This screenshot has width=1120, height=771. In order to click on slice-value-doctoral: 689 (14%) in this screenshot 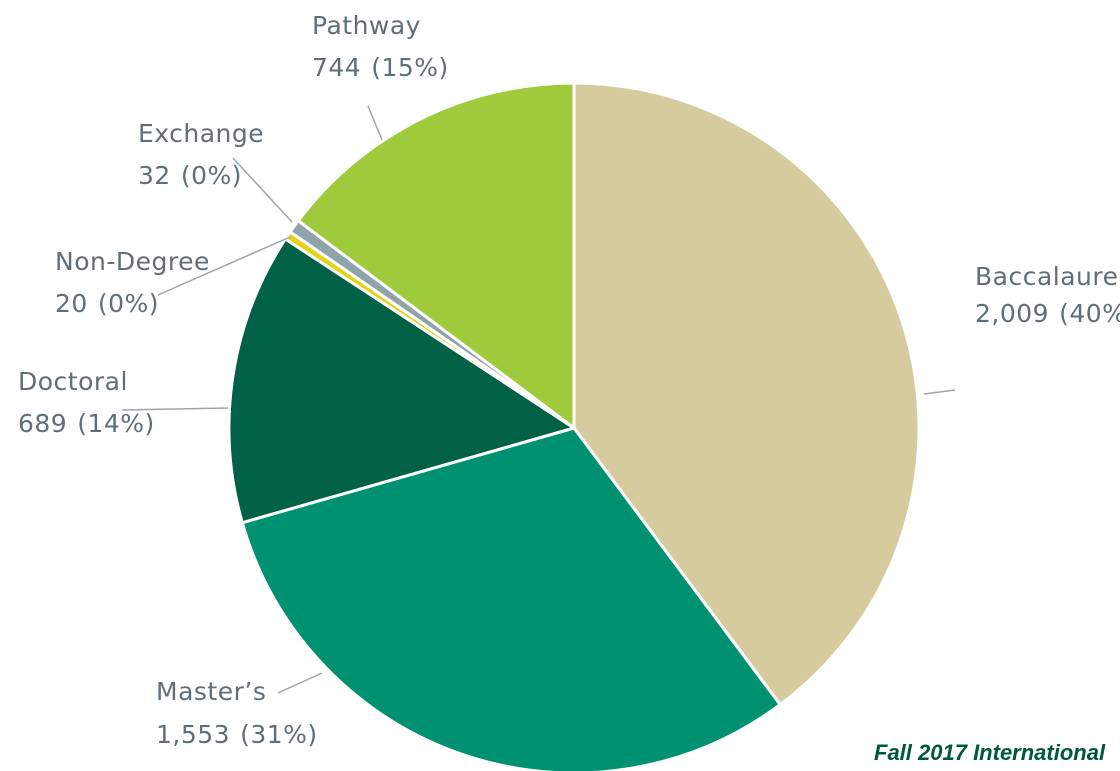, I will do `click(86, 423)`.